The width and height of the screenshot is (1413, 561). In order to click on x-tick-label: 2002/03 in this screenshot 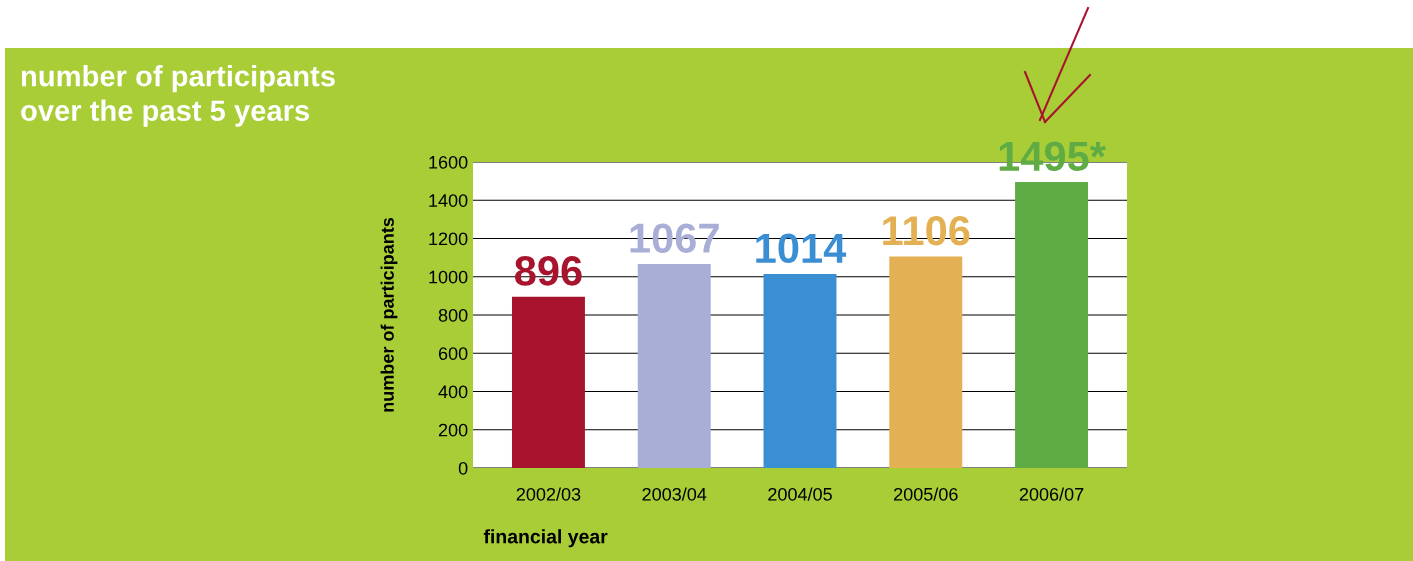, I will do `click(548, 494)`.